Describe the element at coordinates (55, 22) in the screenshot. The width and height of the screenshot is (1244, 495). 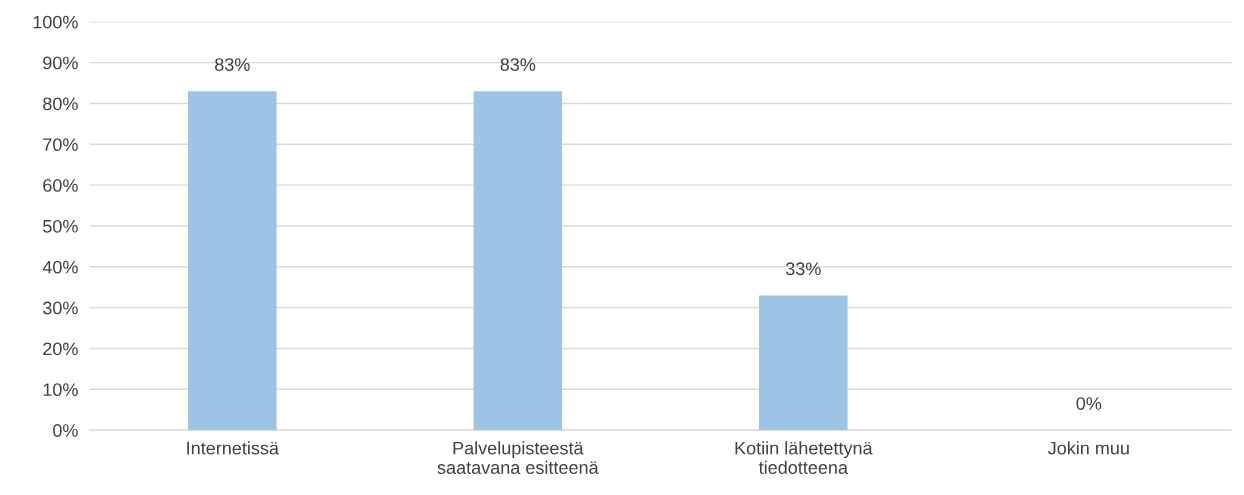
I see `y-tick-label: 100%` at that location.